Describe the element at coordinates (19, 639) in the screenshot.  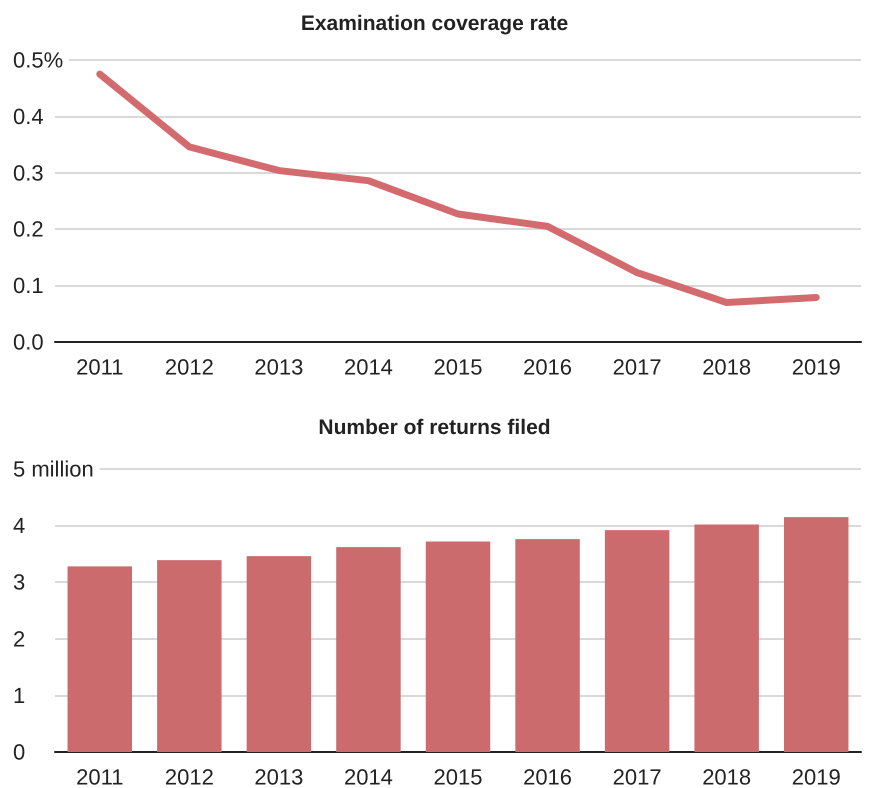
I see `y-tick-label: 2` at that location.